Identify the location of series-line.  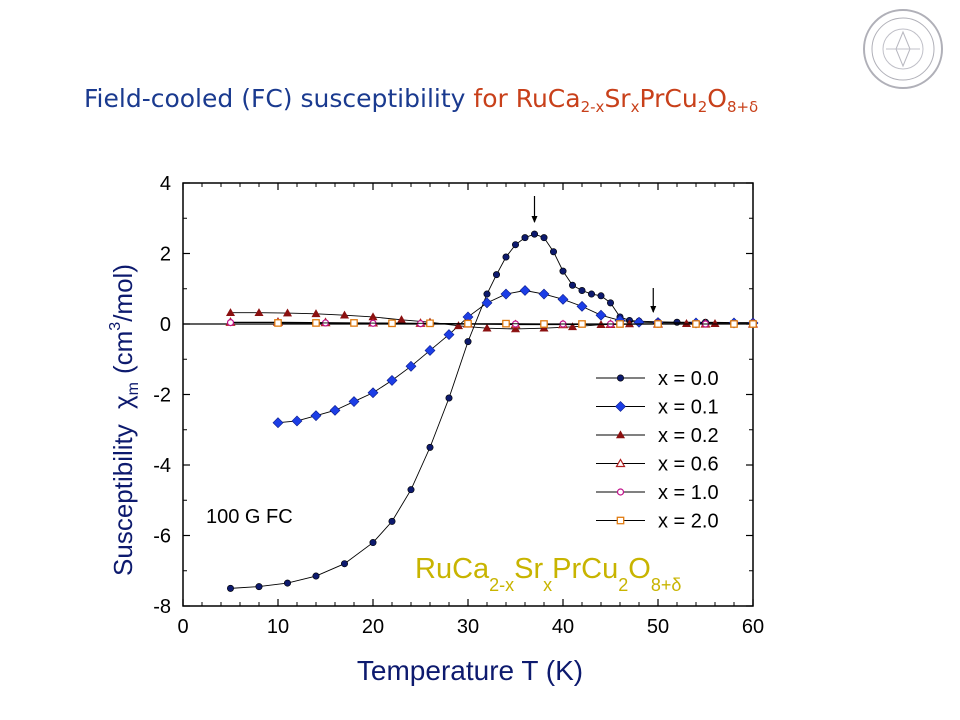
(515, 323).